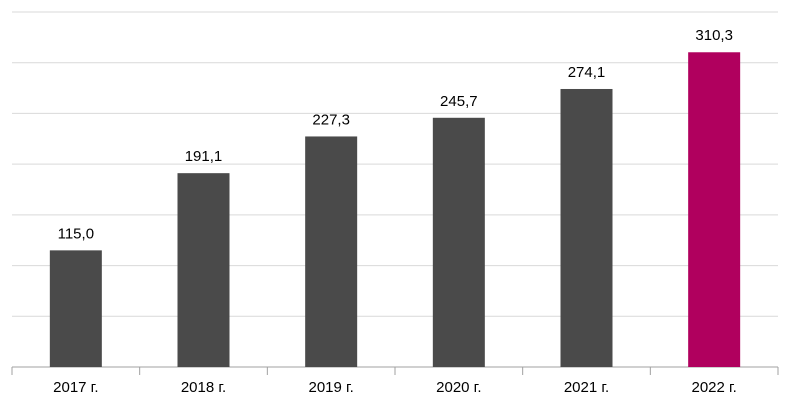 The image size is (792, 404). What do you see at coordinates (459, 101) in the screenshot?
I see `value-label: 245,7` at bounding box center [459, 101].